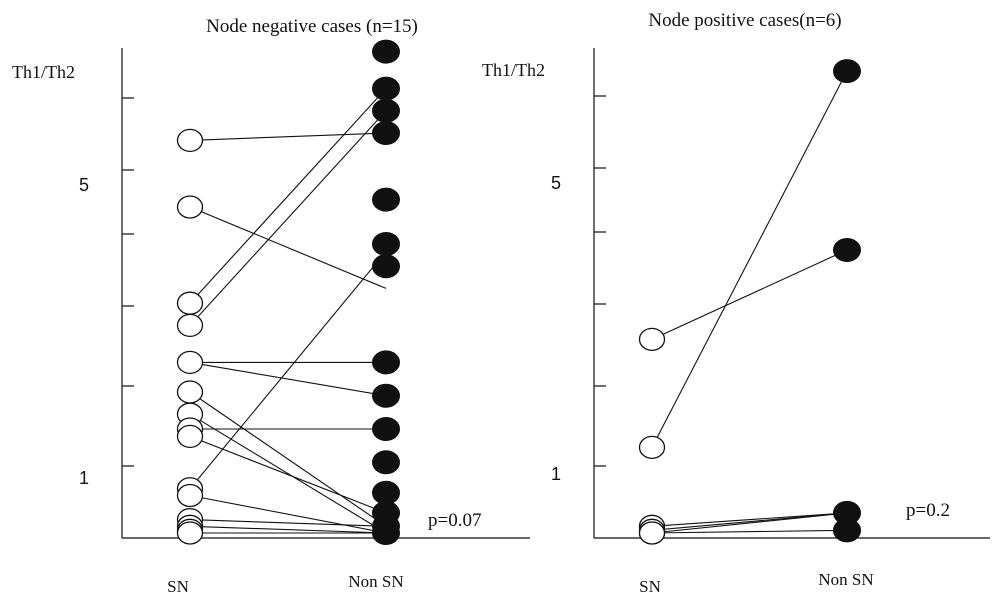 This screenshot has width=994, height=596. Describe the element at coordinates (454, 520) in the screenshot. I see `p-value-annotation: p=0.07` at that location.